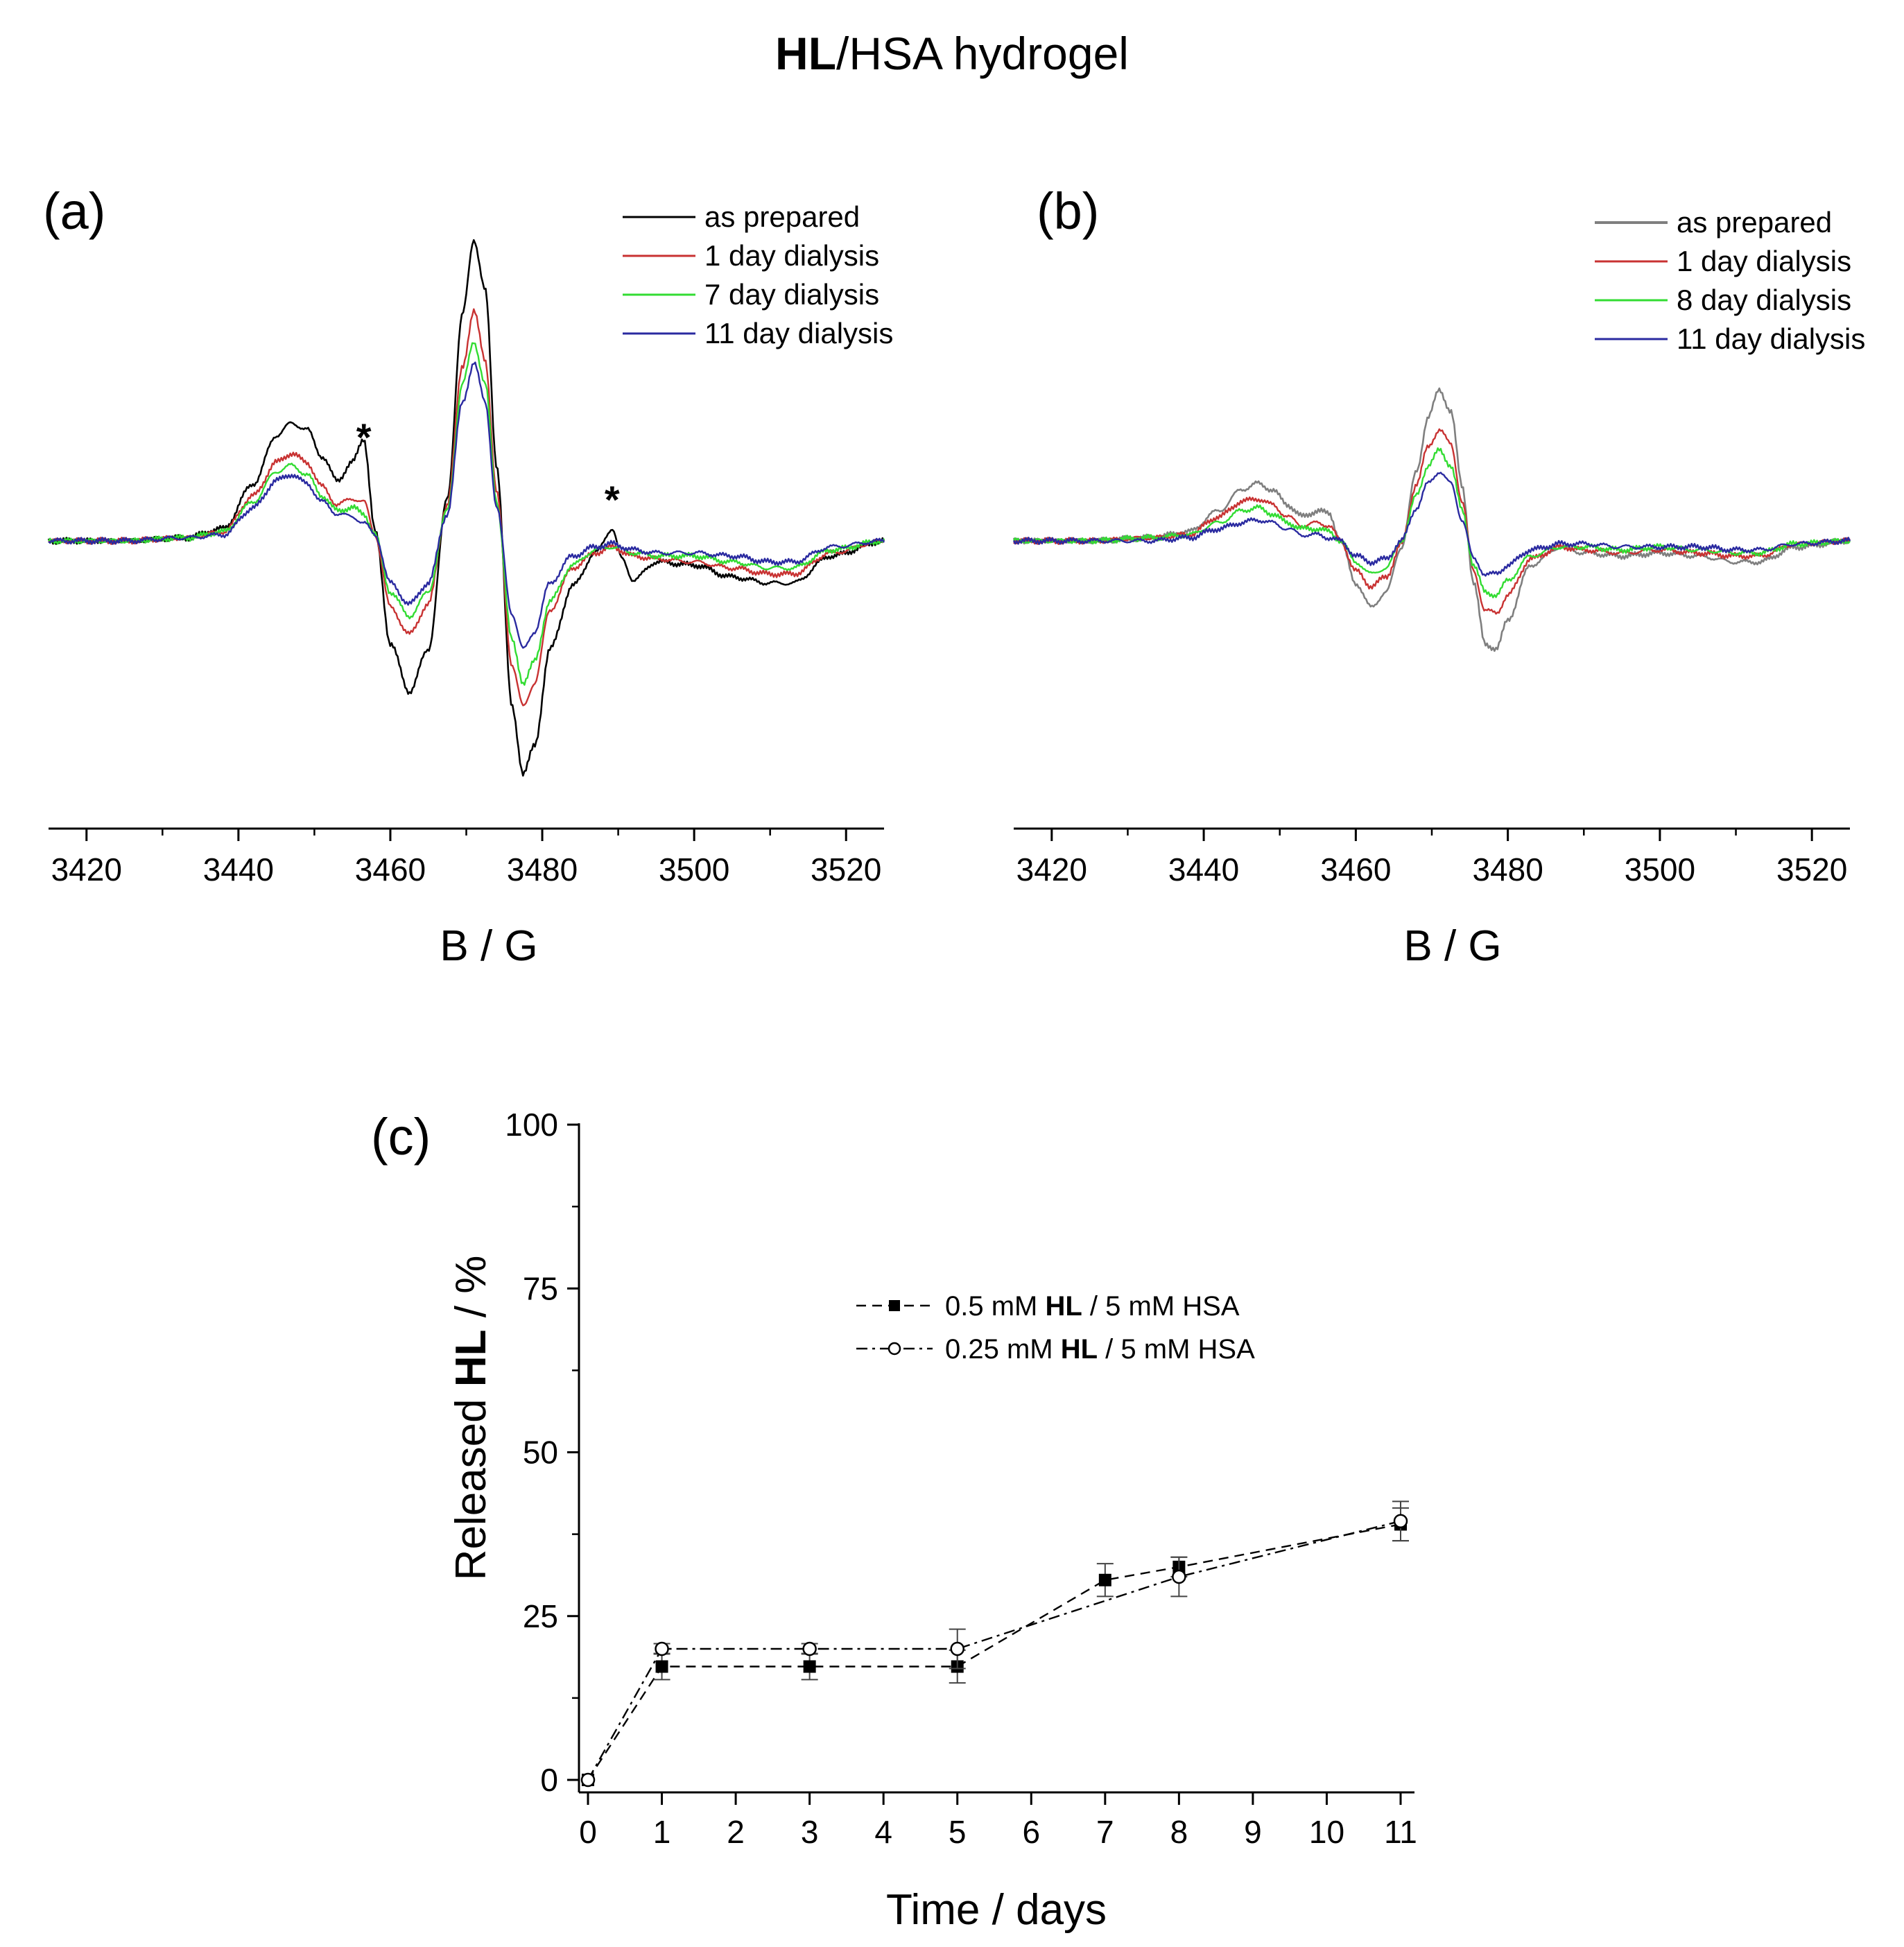  What do you see at coordinates (1105, 1832) in the screenshot?
I see `panel-c-x-tick-label: 7` at bounding box center [1105, 1832].